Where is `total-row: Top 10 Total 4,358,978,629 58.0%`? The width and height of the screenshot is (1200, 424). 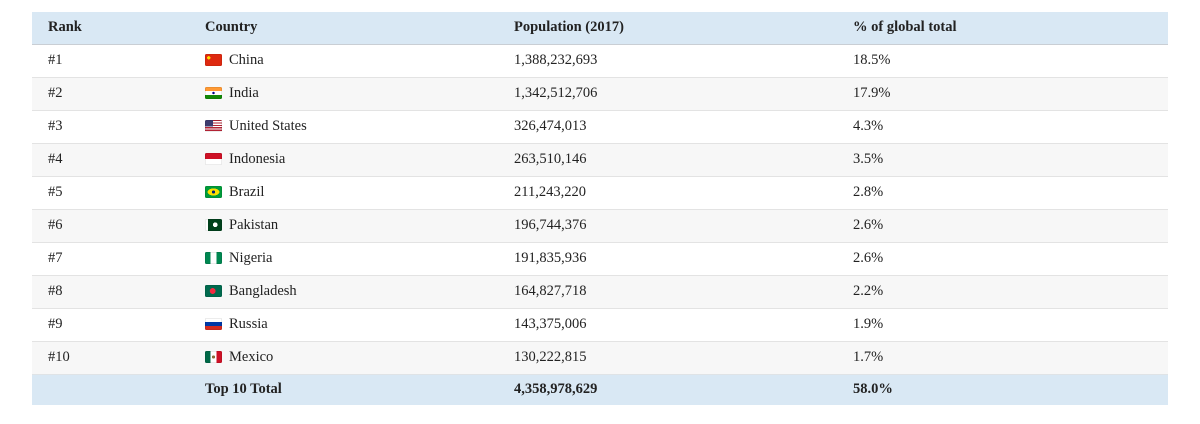 total-row: Top 10 Total 4,358,978,629 58.0% is located at coordinates (600, 389).